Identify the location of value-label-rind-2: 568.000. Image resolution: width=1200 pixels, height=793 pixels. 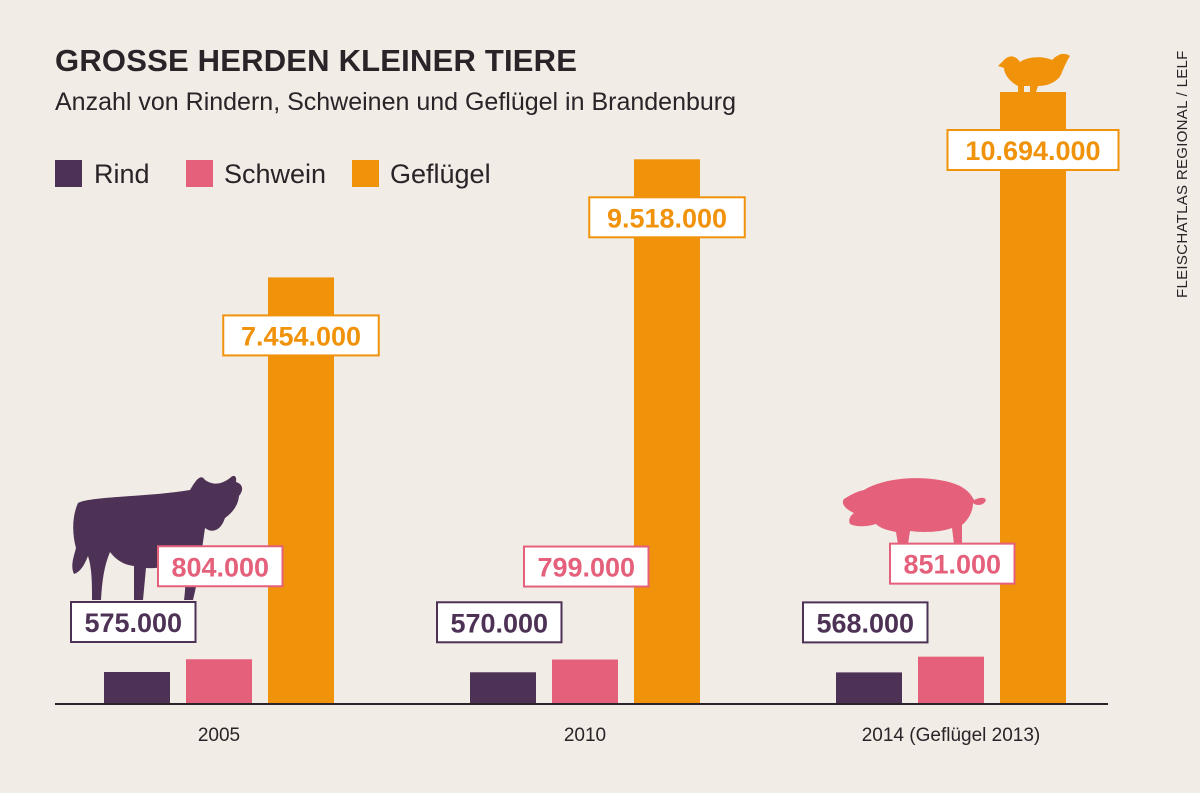
(865, 622).